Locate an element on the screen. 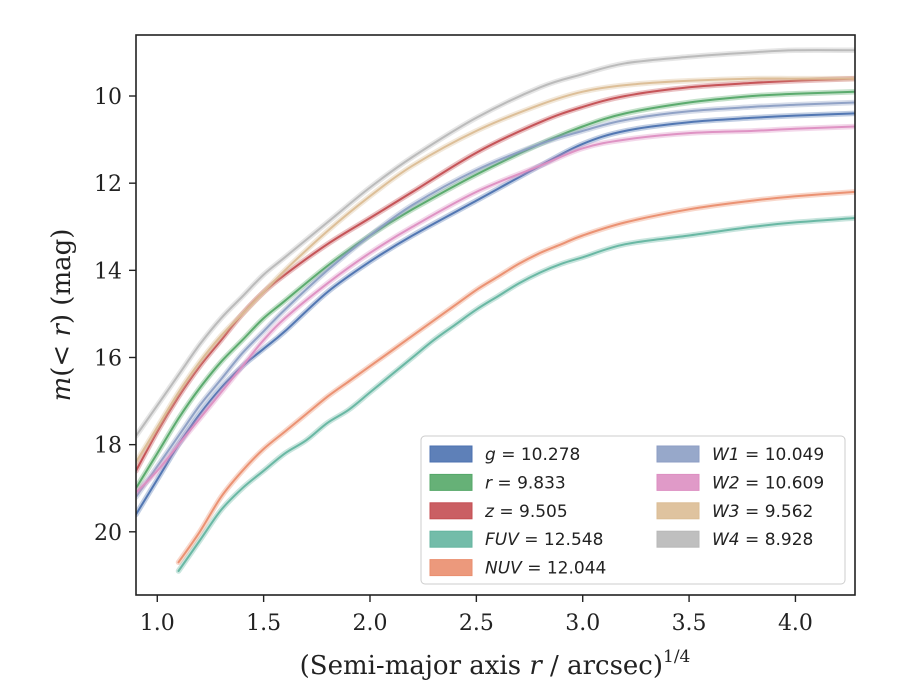 The height and width of the screenshot is (700, 900). x-tick-label: 3.5 is located at coordinates (689, 623).